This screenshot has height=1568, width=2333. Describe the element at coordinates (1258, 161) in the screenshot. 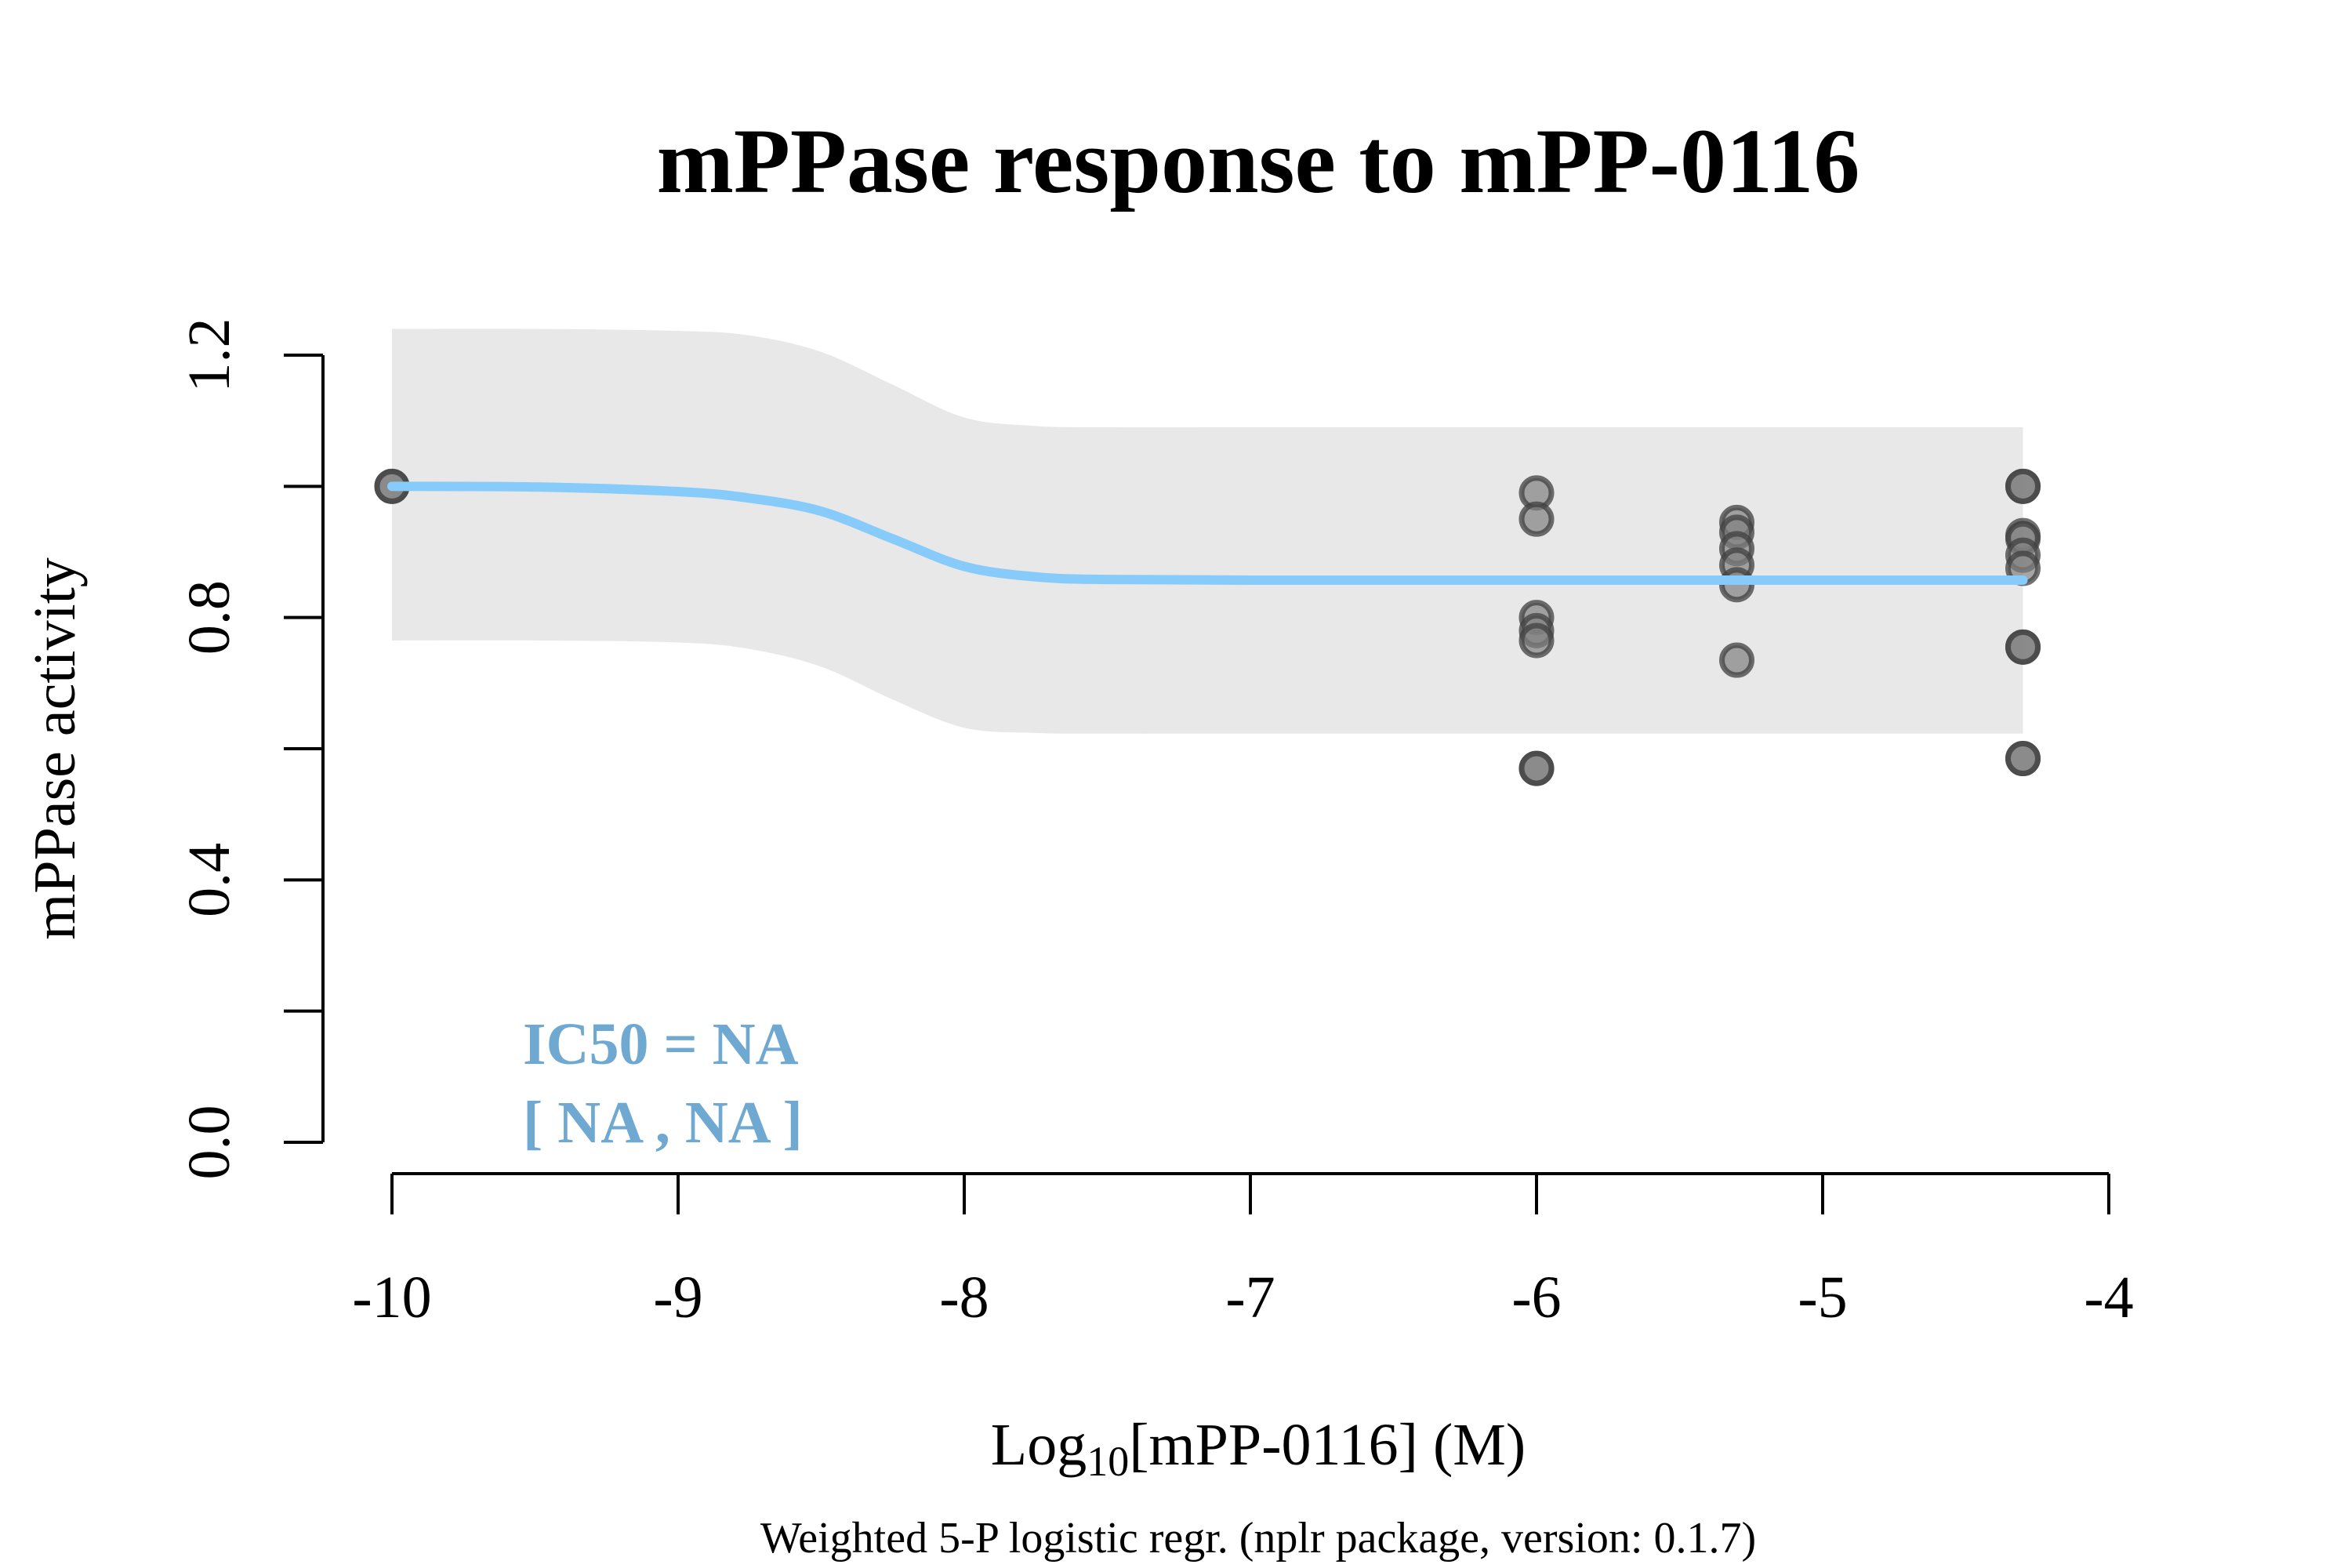

I see `chart-title: mPPase response to mPP-0116` at that location.